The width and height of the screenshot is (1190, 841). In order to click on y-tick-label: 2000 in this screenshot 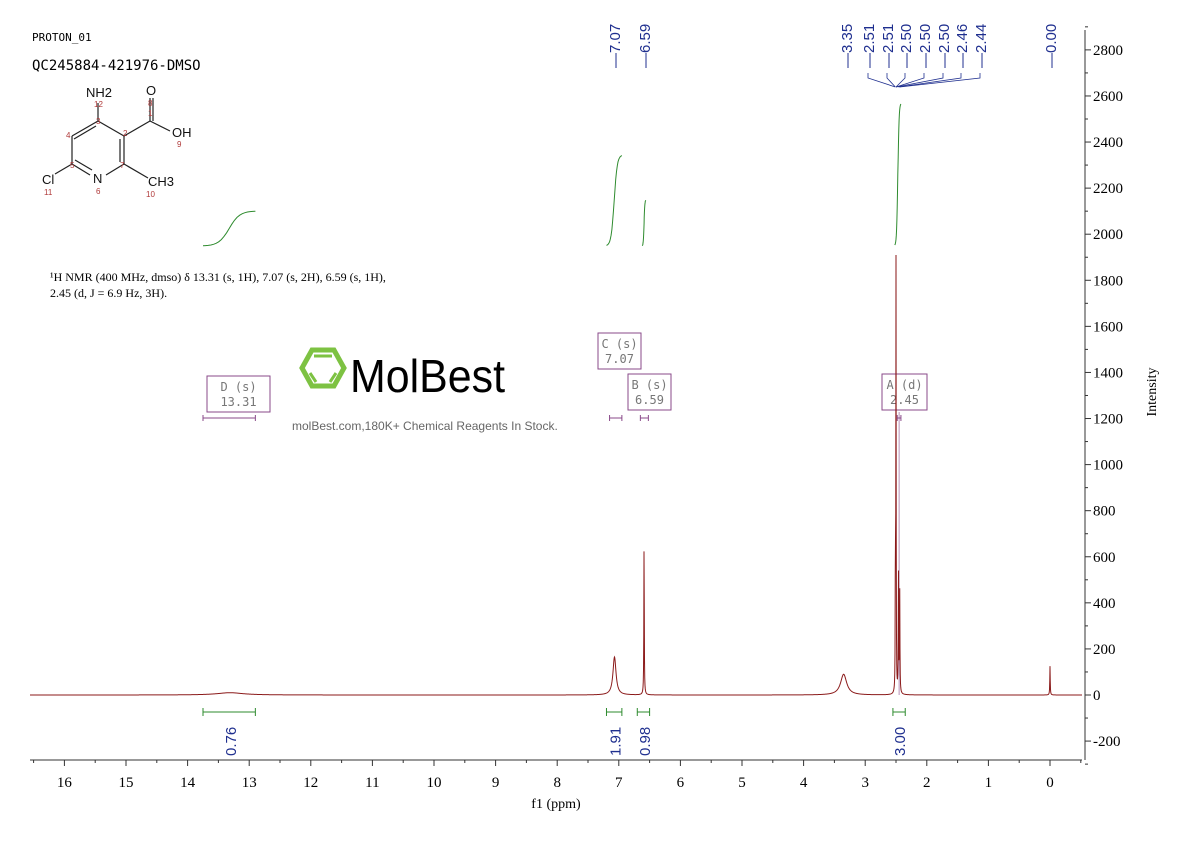, I will do `click(1108, 235)`.